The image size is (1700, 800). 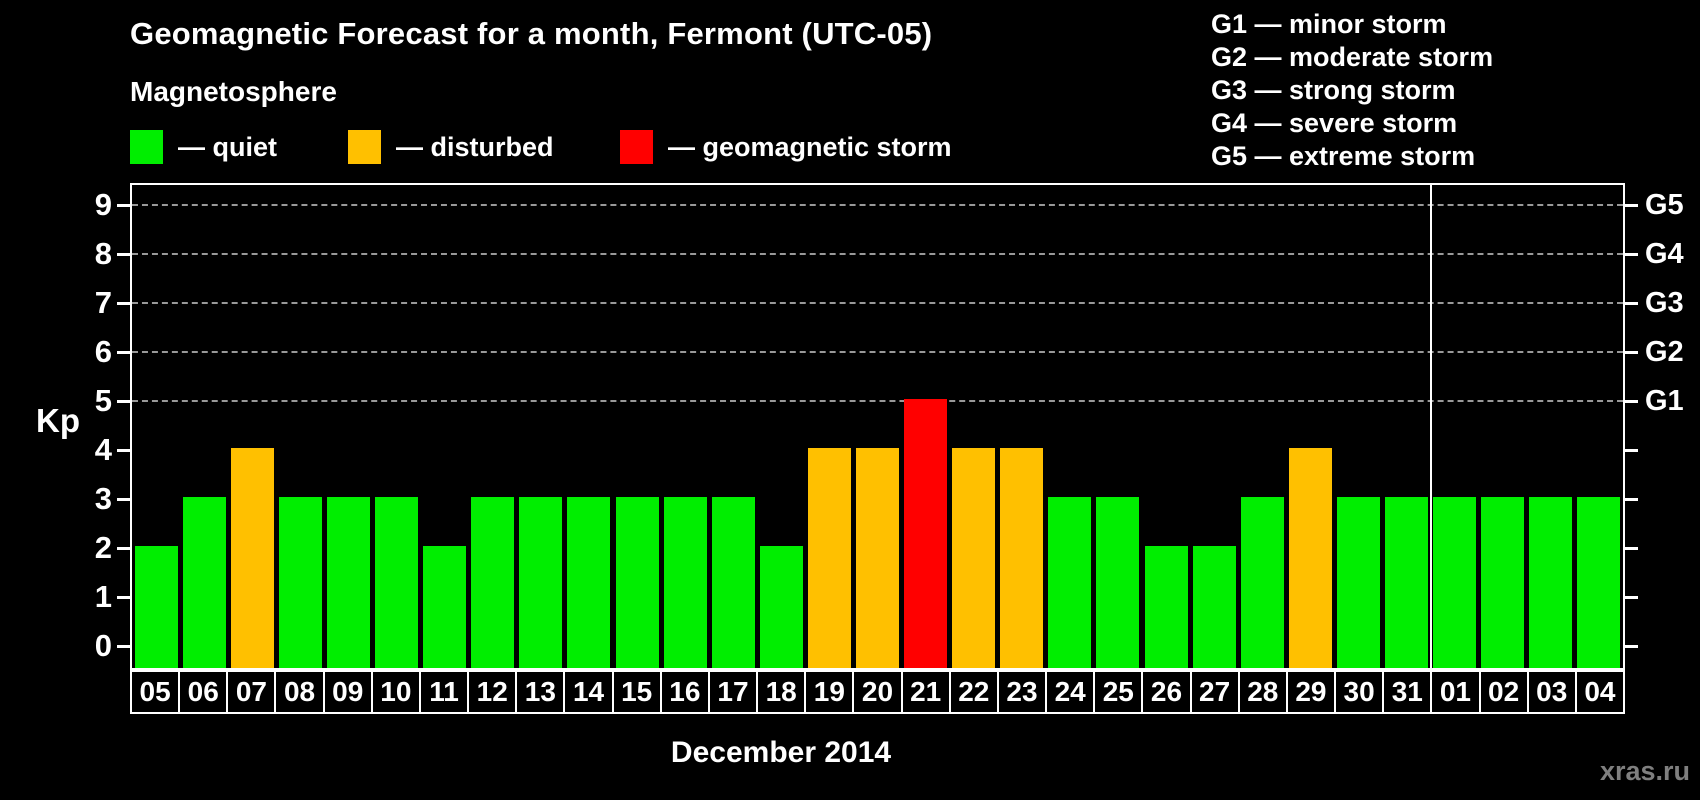 I want to click on date-label-13: 13, so click(x=540, y=692).